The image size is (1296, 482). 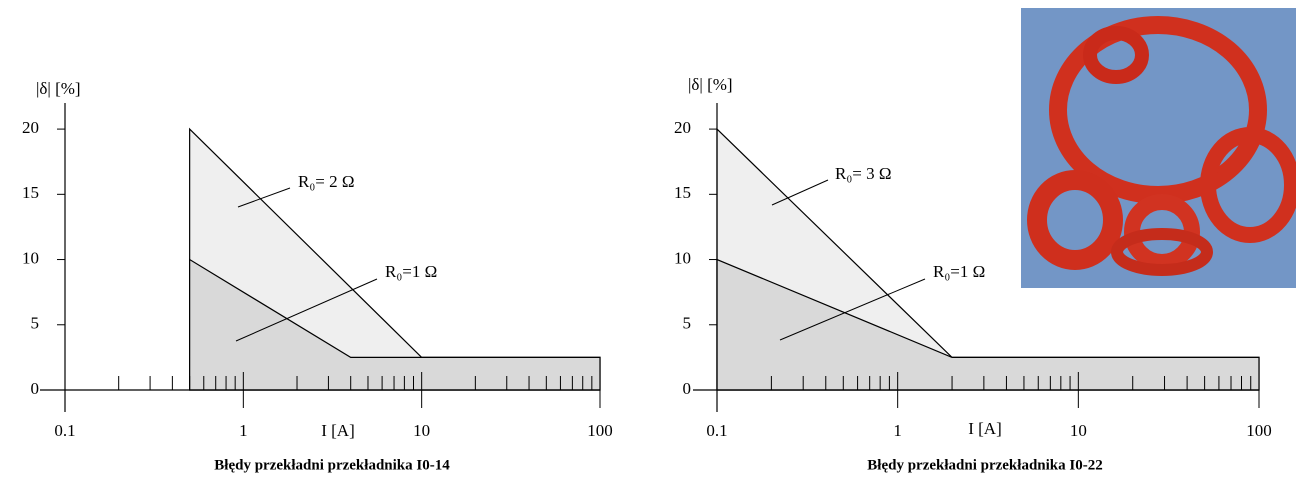 What do you see at coordinates (863, 173) in the screenshot?
I see `series-label: R₀= 3 Ω` at bounding box center [863, 173].